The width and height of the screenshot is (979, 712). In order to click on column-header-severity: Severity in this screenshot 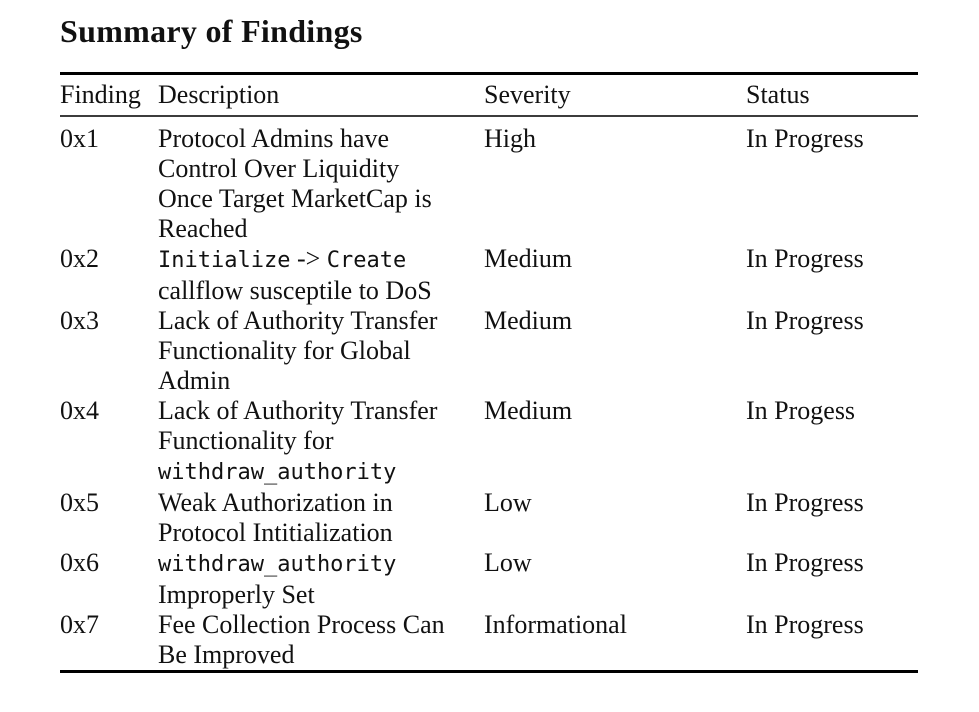, I will do `click(527, 94)`.